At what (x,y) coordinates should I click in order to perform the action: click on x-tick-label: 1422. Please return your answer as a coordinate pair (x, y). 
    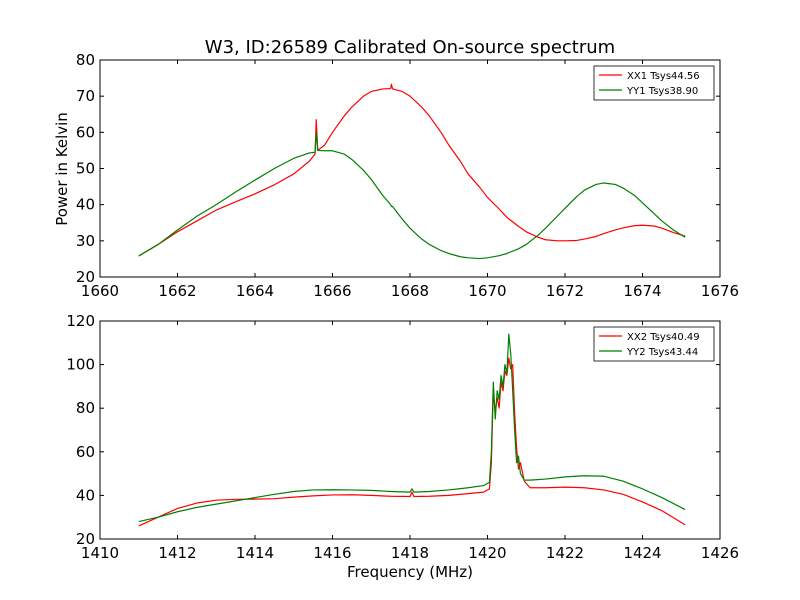
    Looking at the image, I should click on (565, 553).